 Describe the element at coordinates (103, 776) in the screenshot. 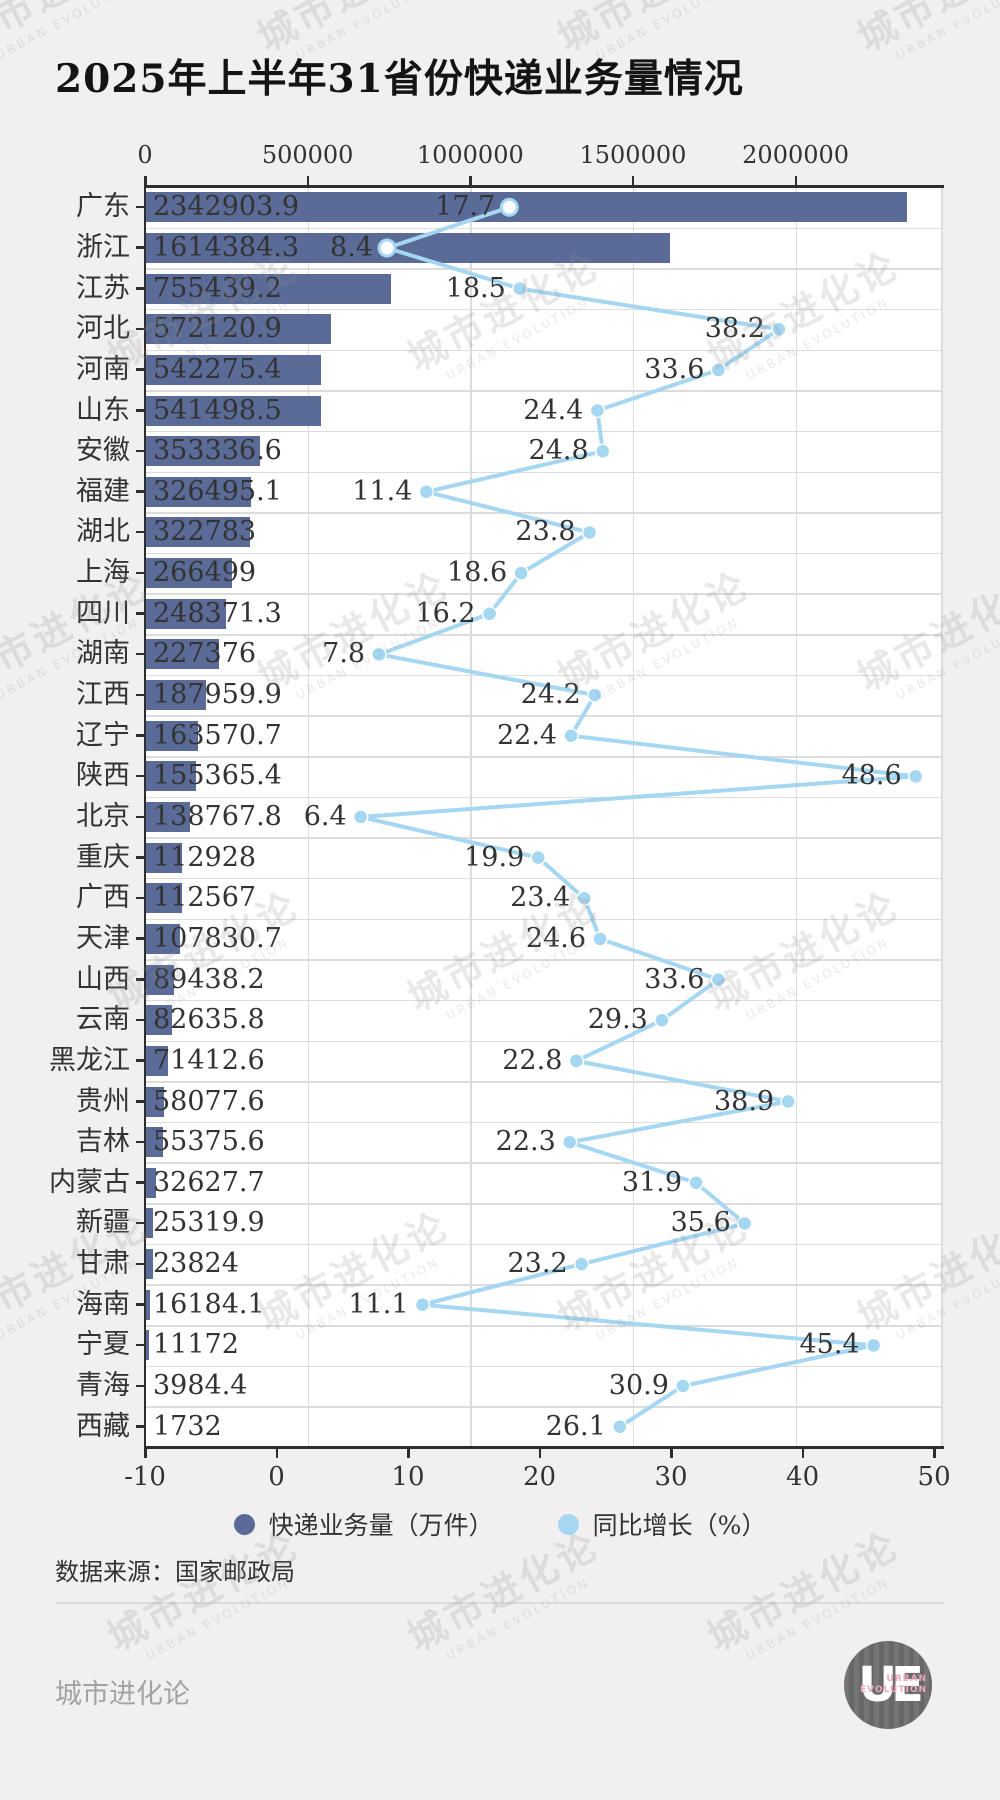

I see `category-label: 陕西` at that location.